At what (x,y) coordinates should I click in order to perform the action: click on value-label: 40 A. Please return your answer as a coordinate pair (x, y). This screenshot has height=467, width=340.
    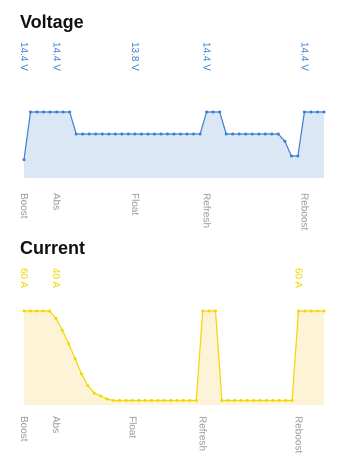
    Looking at the image, I should click on (55, 278).